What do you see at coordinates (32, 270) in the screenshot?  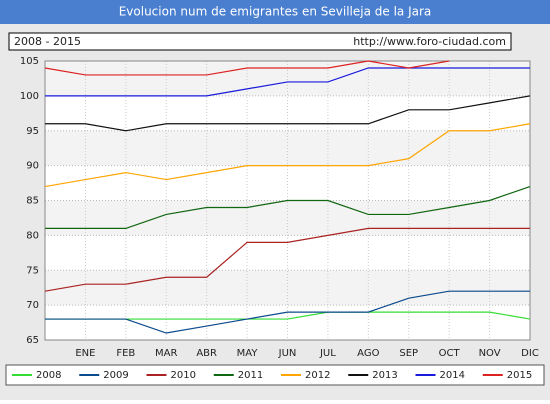 I see `y-tick-label: 75` at bounding box center [32, 270].